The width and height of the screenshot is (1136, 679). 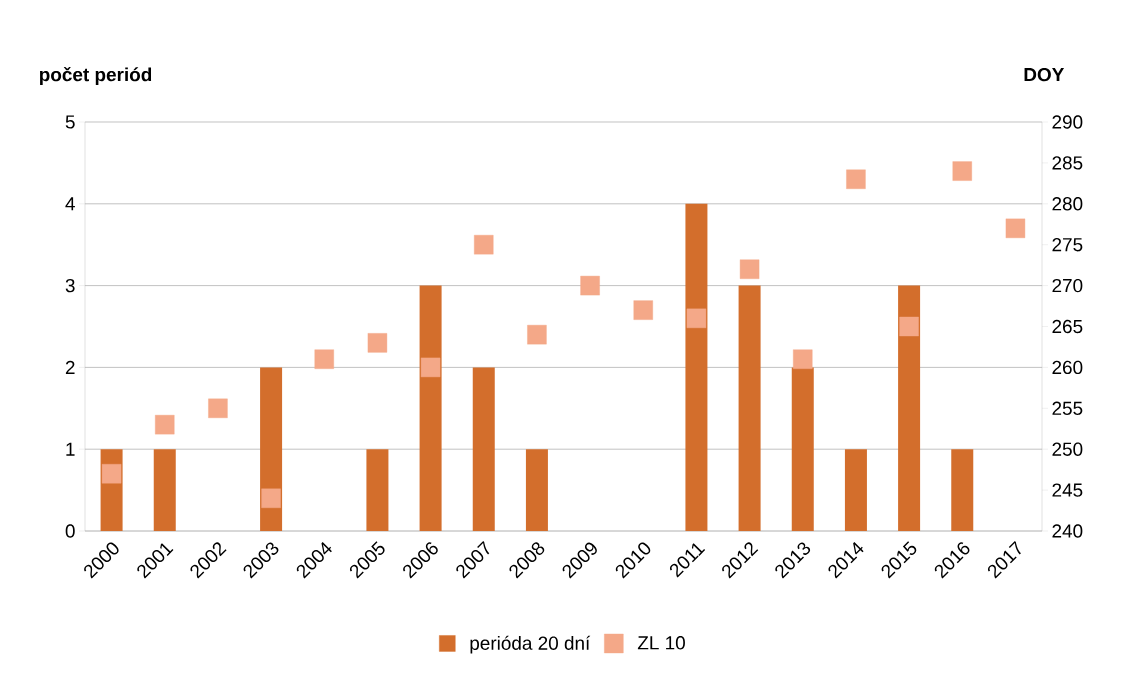 I want to click on y2-tick-label: 290, so click(x=1067, y=122).